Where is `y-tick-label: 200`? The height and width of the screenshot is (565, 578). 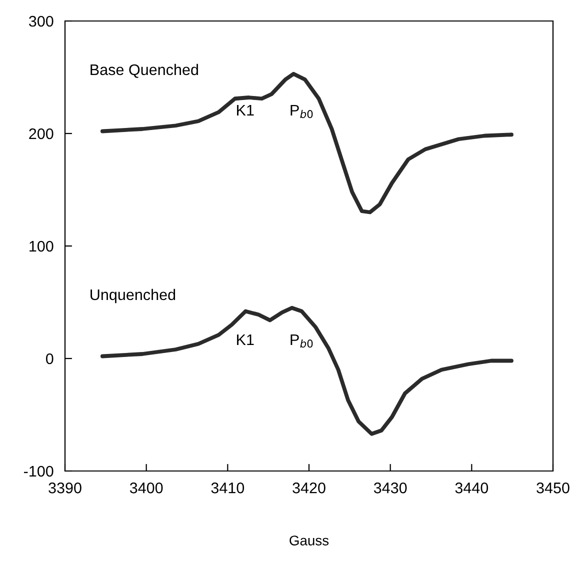 y-tick-label: 200 is located at coordinates (41, 134).